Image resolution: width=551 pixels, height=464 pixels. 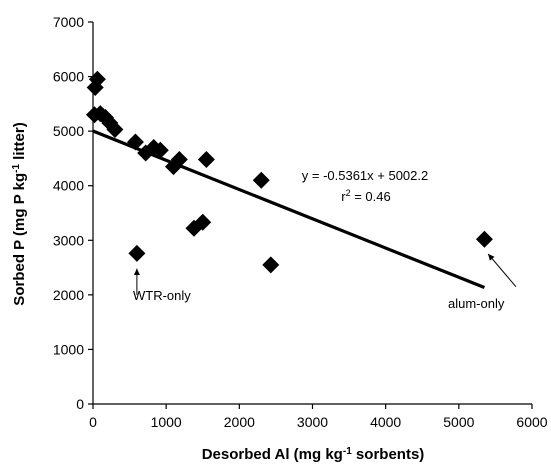 What do you see at coordinates (458, 422) in the screenshot?
I see `x-tick-label: 5000` at bounding box center [458, 422].